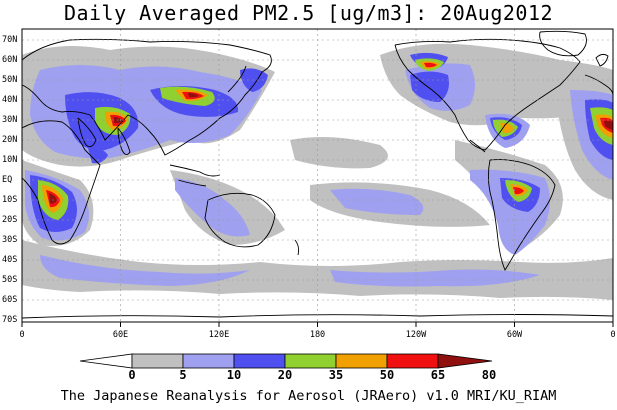 Image resolution: width=617 pixels, height=410 pixels. What do you see at coordinates (10, 120) in the screenshot?
I see `lat-label: 30N` at bounding box center [10, 120].